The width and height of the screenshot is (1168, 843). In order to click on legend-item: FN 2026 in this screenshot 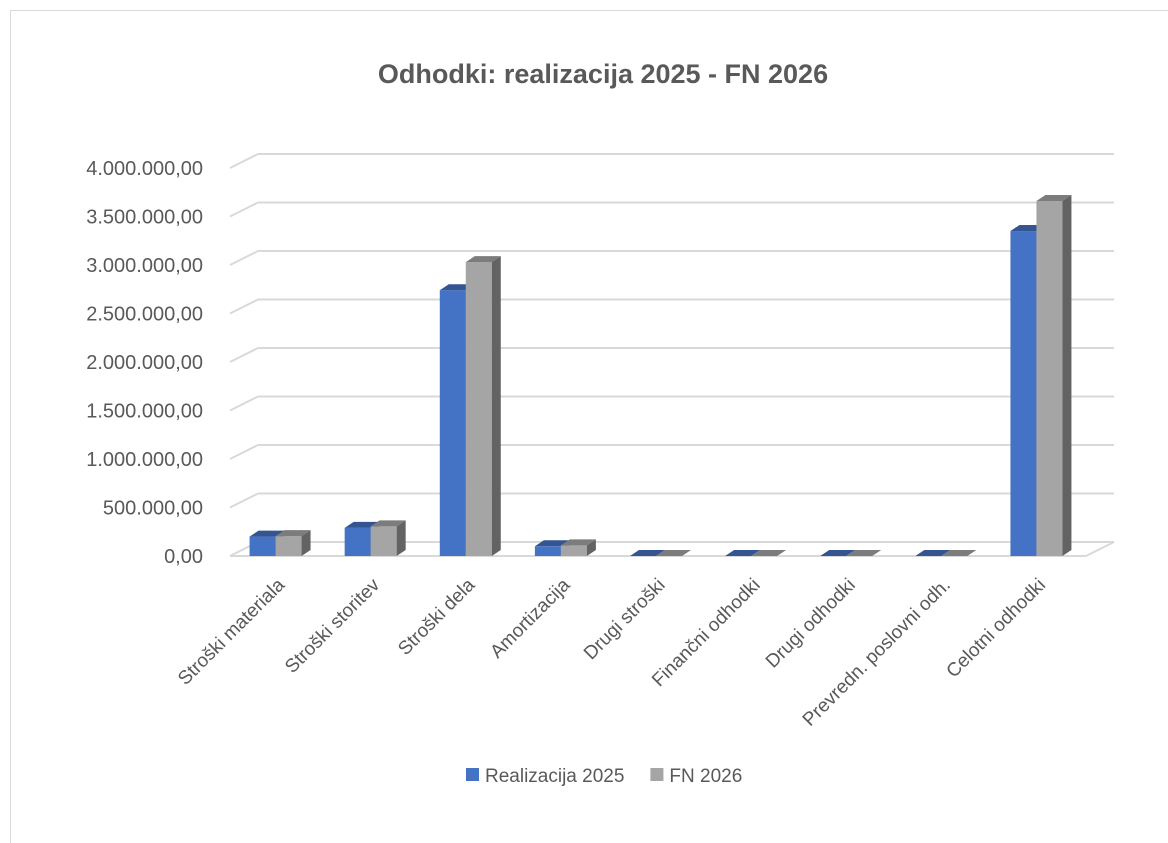, I will do `click(696, 776)`.